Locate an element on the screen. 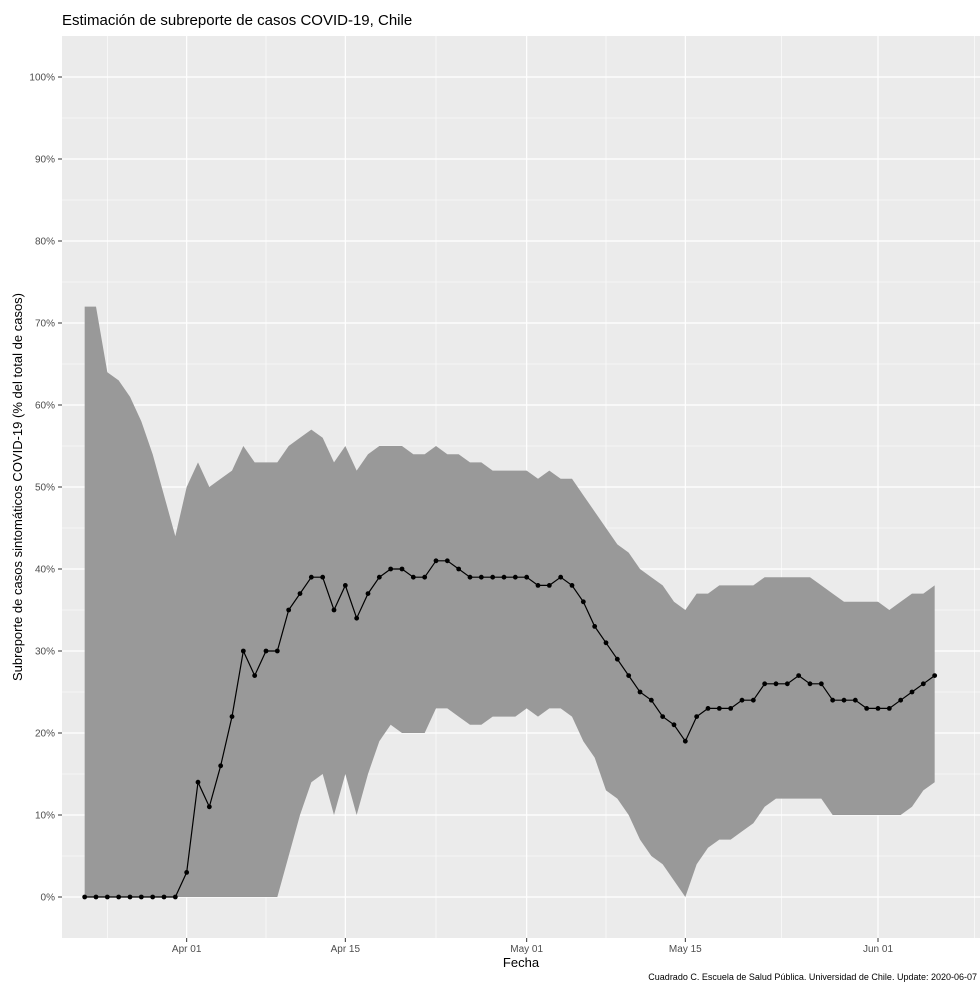 The image size is (980, 984). x-axis-title: Fecha is located at coordinates (521, 962).